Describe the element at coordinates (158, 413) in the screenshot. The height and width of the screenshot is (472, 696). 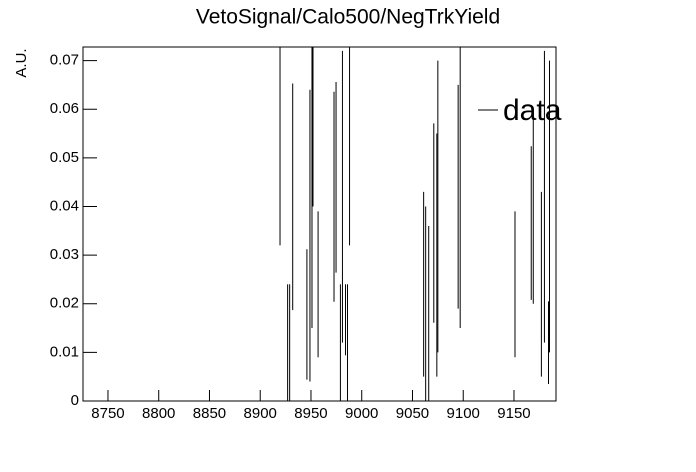
I see `x-tick-label: 8800` at that location.